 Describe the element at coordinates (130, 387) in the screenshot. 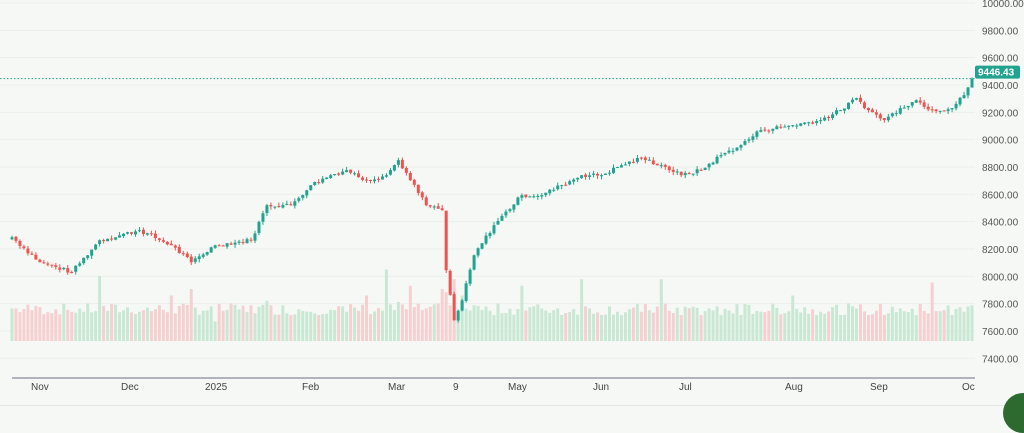

I see `x-tick-label: Dec` at that location.